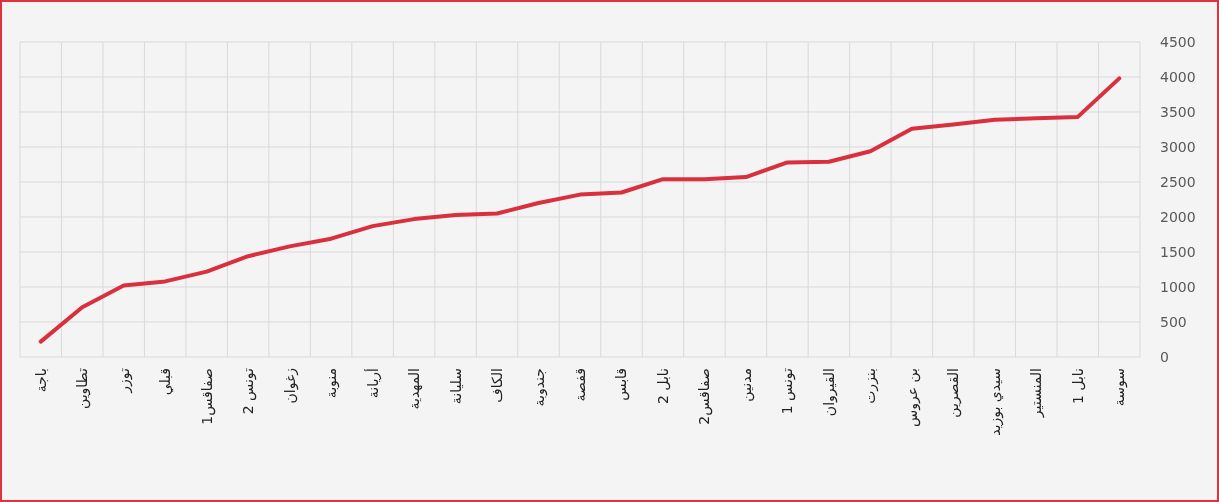 This screenshot has width=1219, height=502. I want to click on x-tick-label: بن عروس, so click(912, 397).